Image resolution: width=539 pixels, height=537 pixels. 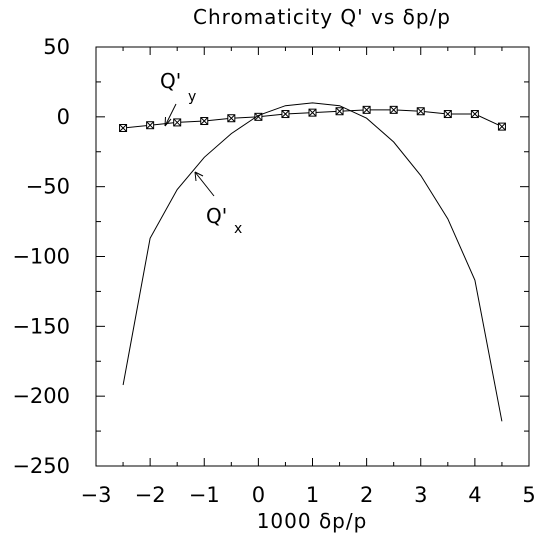 What do you see at coordinates (258, 495) in the screenshot?
I see `x-tick-label: 0` at bounding box center [258, 495].